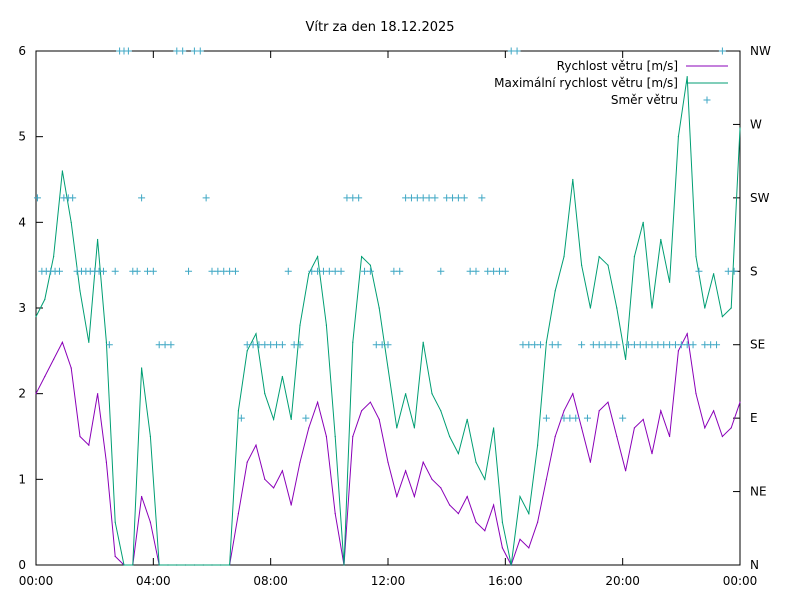  I want to click on y-tick-label: 2, so click(22, 394).